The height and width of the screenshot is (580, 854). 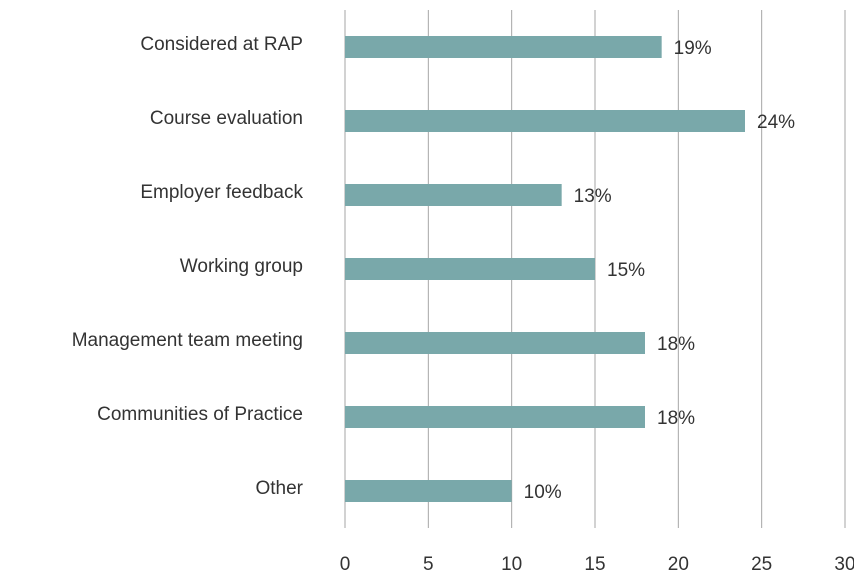 What do you see at coordinates (511, 564) in the screenshot?
I see `x-tick-label: 10` at bounding box center [511, 564].